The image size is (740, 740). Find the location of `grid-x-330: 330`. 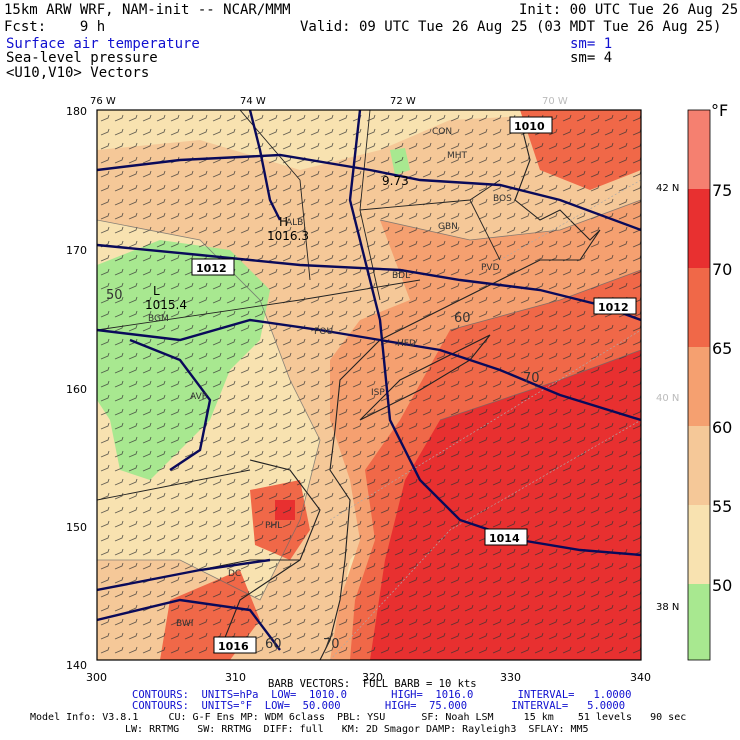

grid-x-330: 330 is located at coordinates (510, 677).